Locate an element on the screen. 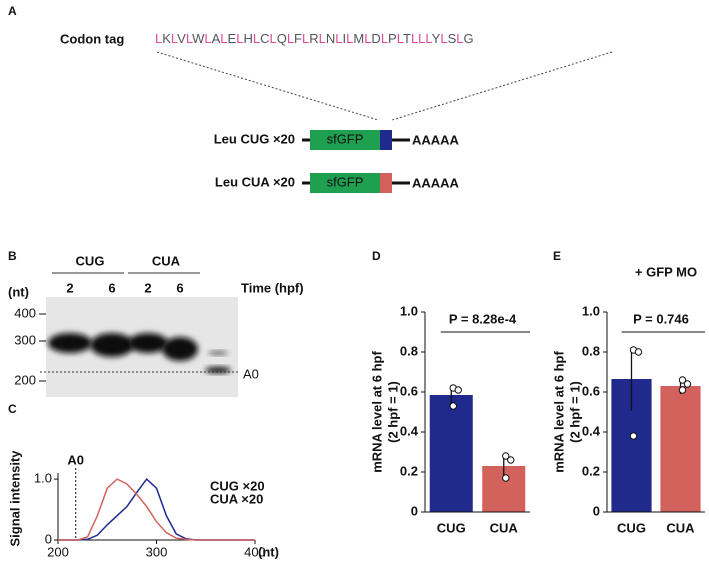 This screenshot has width=709, height=565. size-marker: 200 is located at coordinates (25, 379).